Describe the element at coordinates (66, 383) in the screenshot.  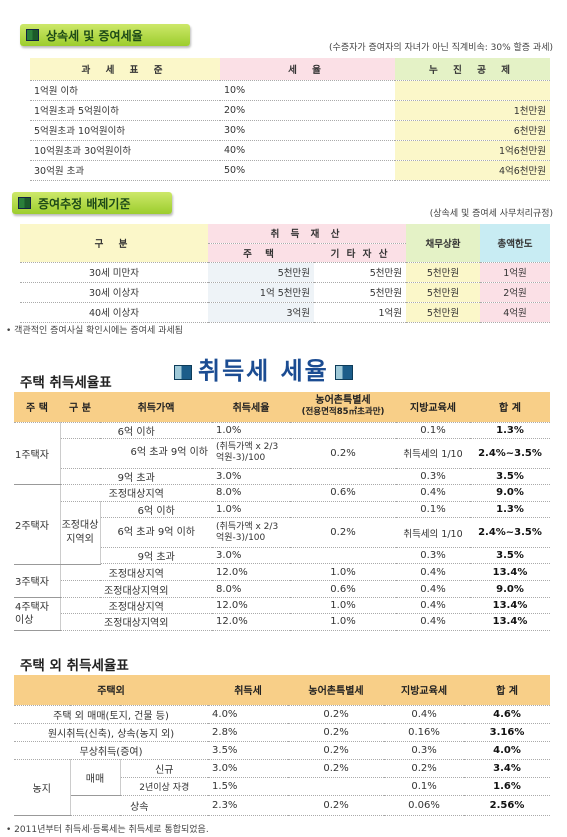
I see `section3-title: 주택 취득세율표` at that location.